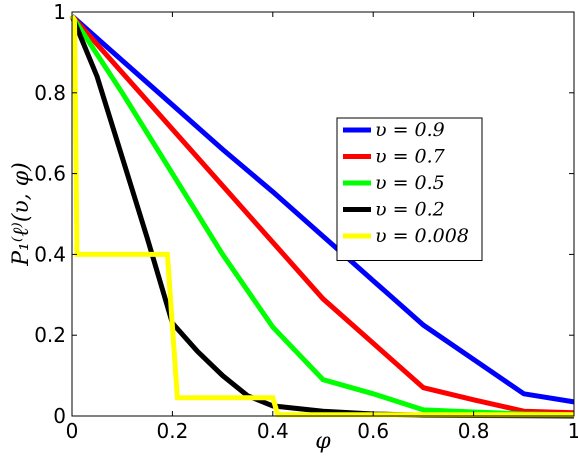  Describe the element at coordinates (50, 93) in the screenshot. I see `y-tick-label-4: 0.8` at that location.